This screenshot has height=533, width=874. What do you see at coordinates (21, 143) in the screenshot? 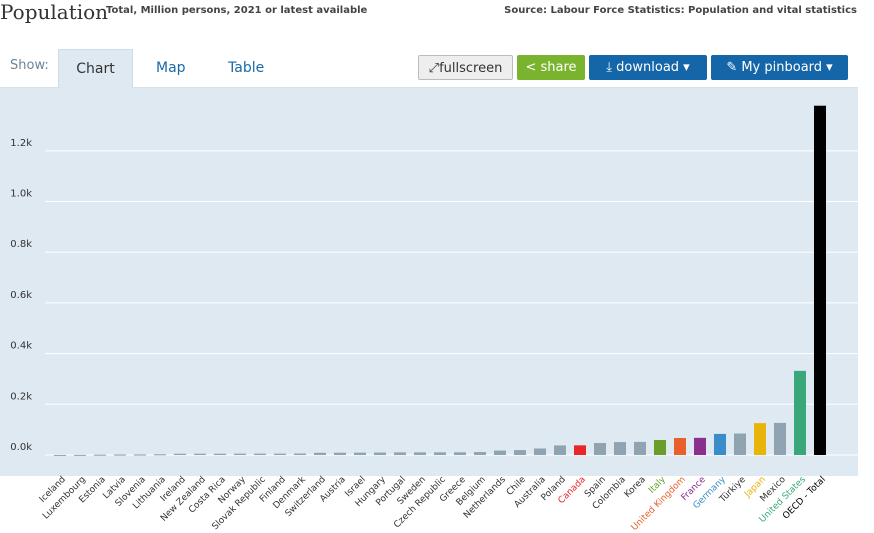
I see `y-tick-label: 1.2k` at bounding box center [21, 143].